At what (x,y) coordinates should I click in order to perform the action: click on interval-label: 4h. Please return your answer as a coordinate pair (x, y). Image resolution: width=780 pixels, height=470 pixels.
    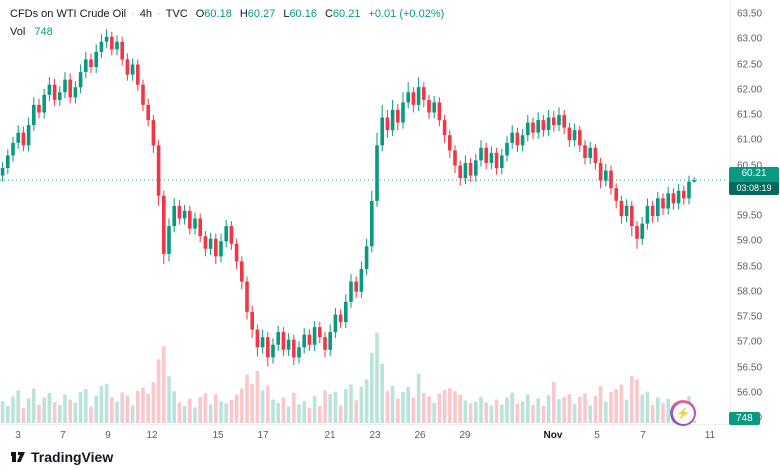
    Looking at the image, I should click on (146, 14).